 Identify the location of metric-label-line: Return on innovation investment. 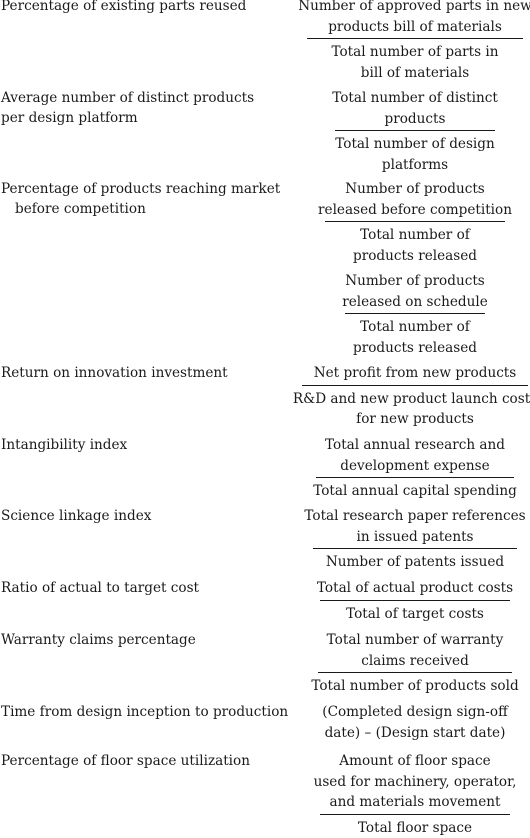
(133, 373).